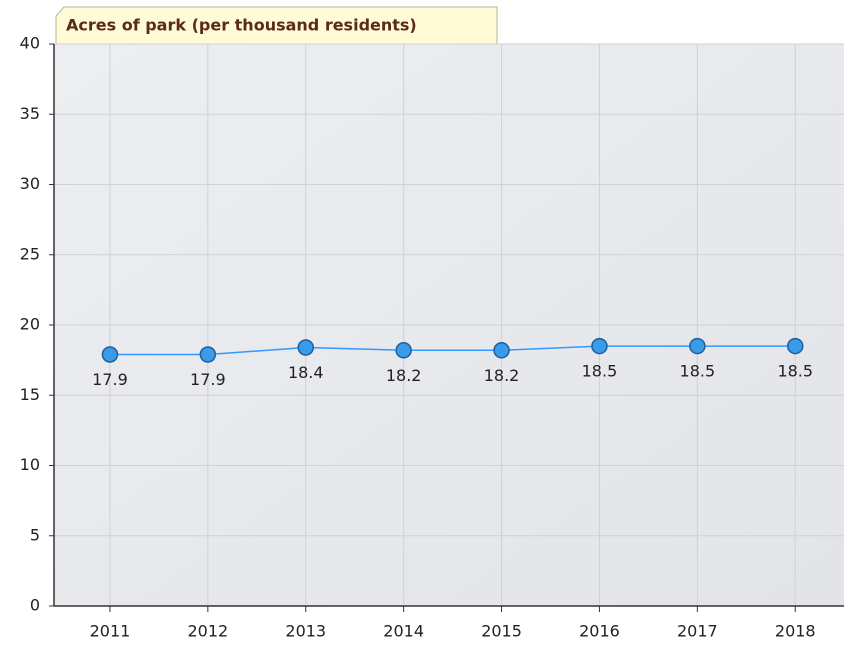 The width and height of the screenshot is (844, 645). I want to click on x-tick-label: 2018, so click(795, 631).